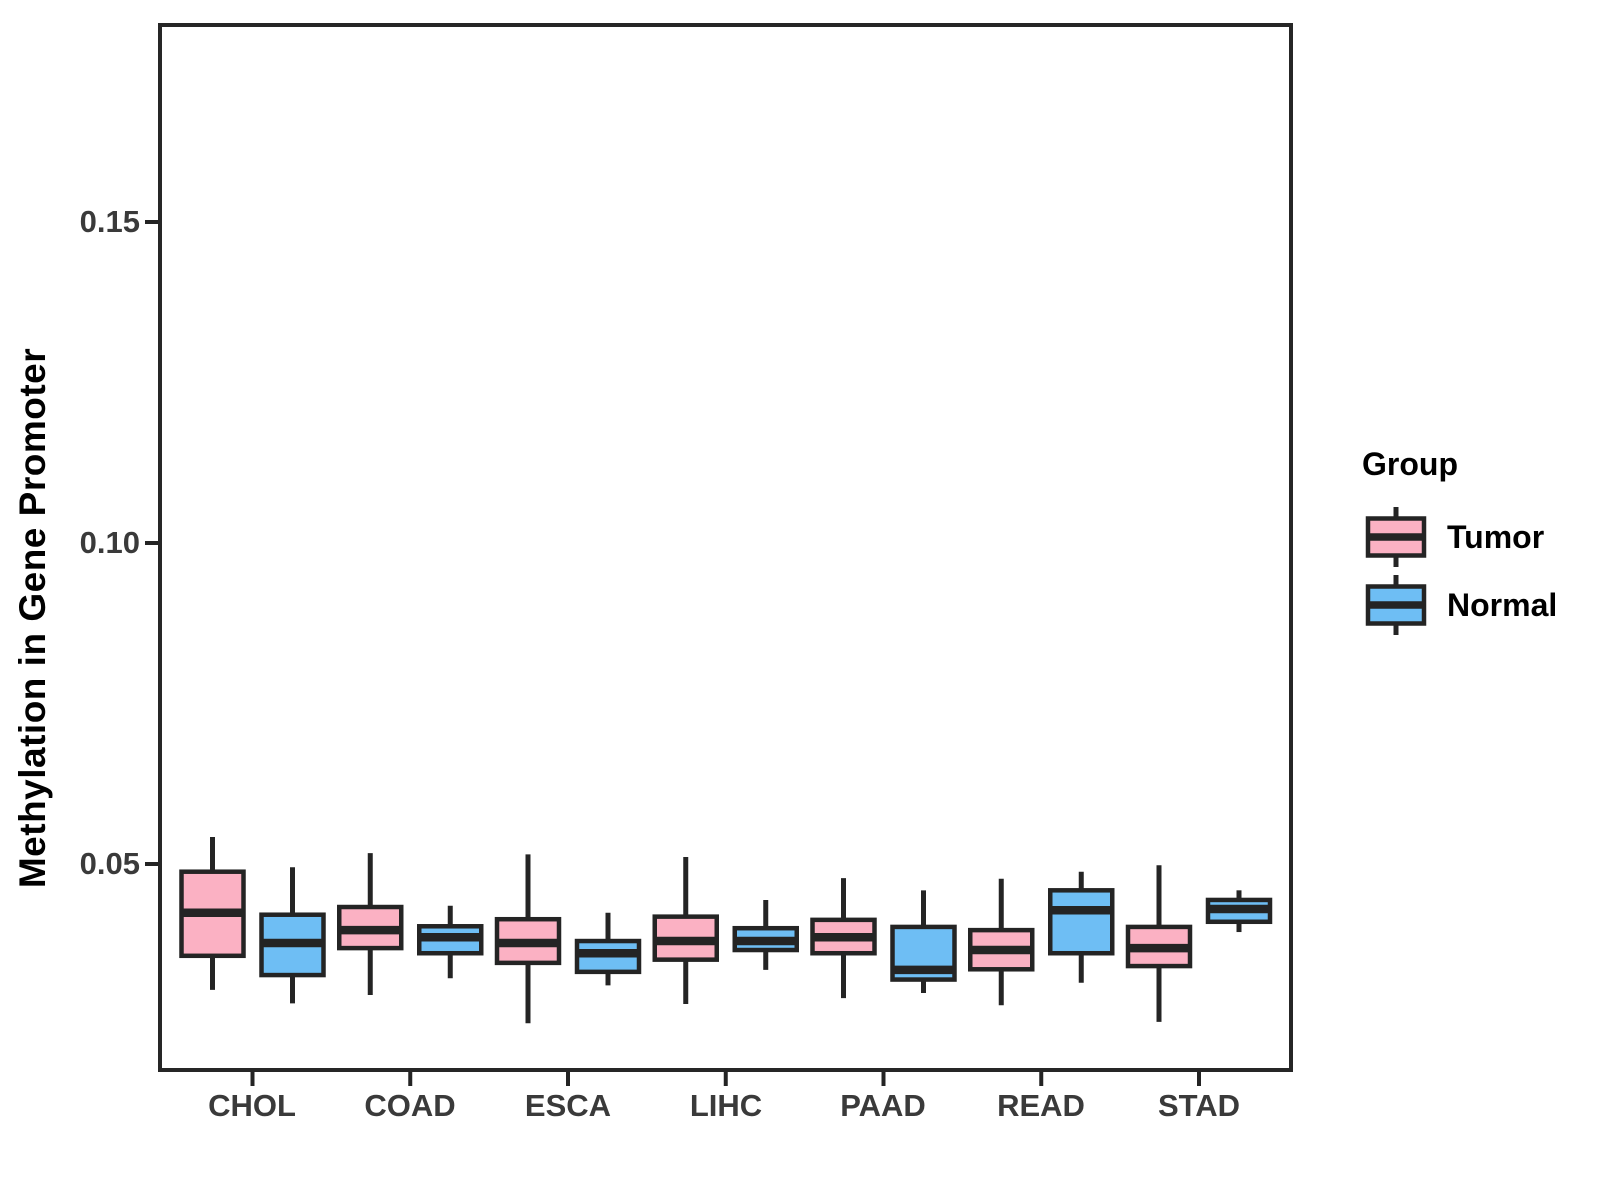  Describe the element at coordinates (1199, 1105) in the screenshot. I see `x-category-label: STAD` at that location.